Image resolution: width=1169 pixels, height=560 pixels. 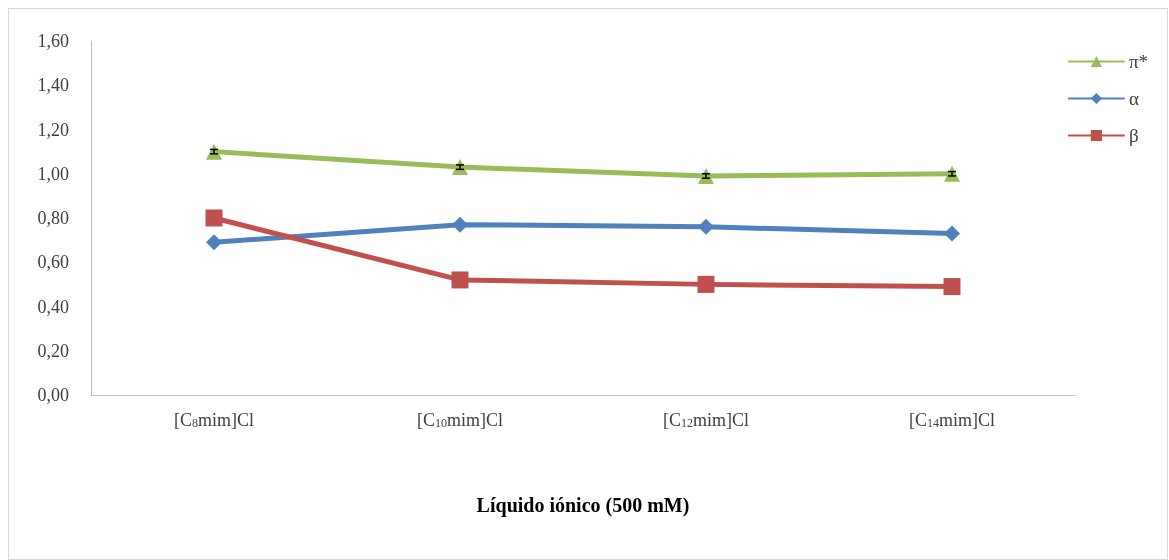 What do you see at coordinates (706, 420) in the screenshot?
I see `x-tick-label: [C12mim]Cl` at bounding box center [706, 420].